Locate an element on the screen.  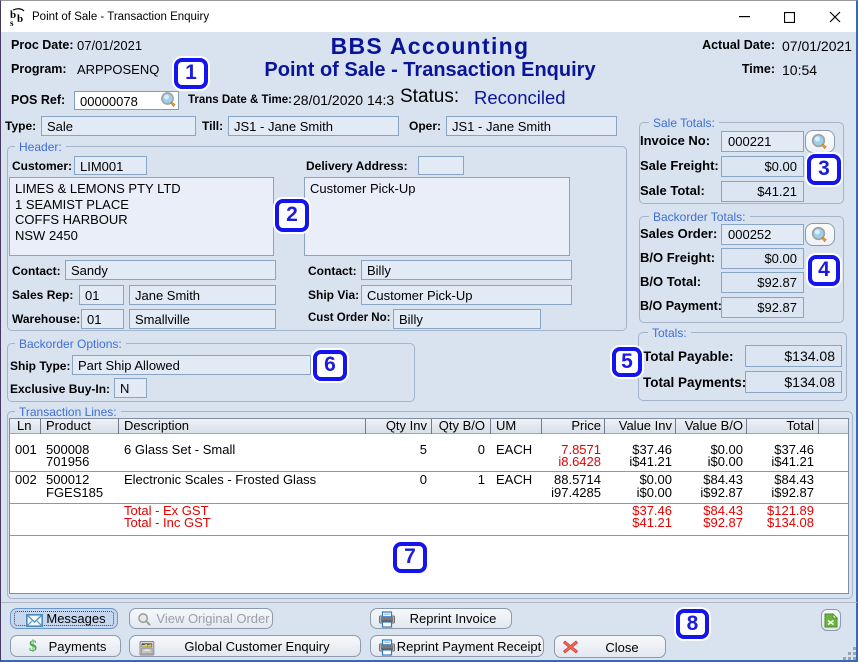
svg-text: s is located at coordinates (12, 22).